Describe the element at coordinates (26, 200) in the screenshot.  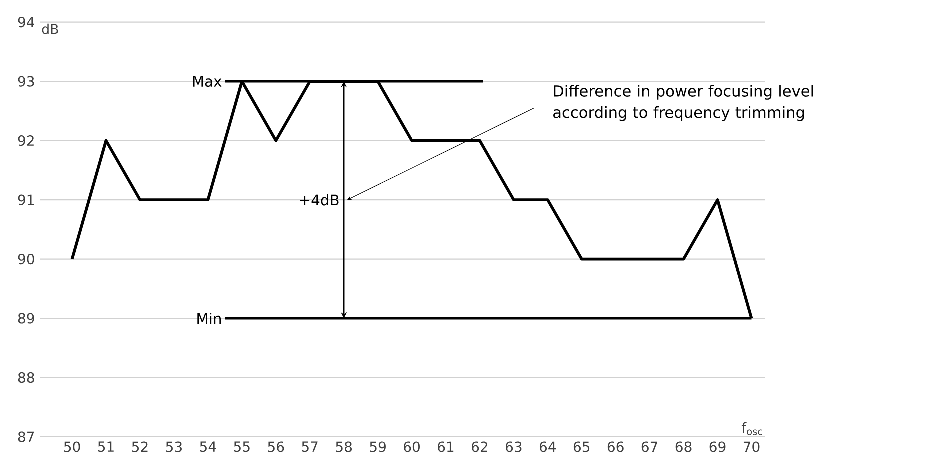
I see `y-tick-label: 91` at that location.